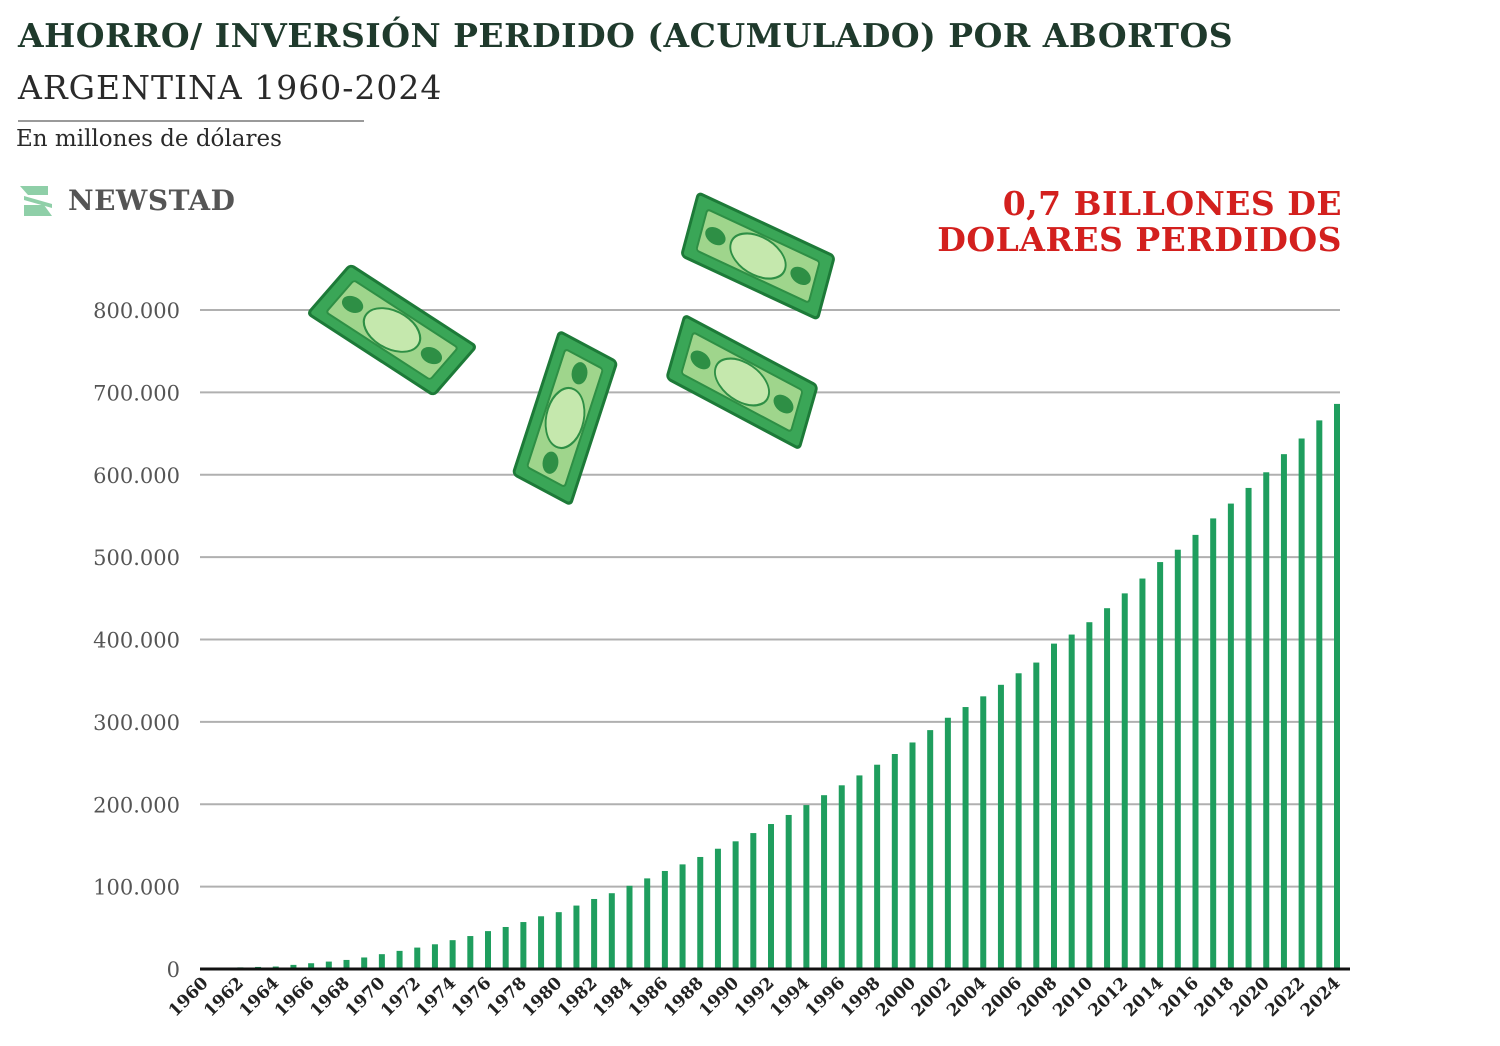 The width and height of the screenshot is (1500, 1046). Describe the element at coordinates (191, 121) in the screenshot. I see `divider` at that location.